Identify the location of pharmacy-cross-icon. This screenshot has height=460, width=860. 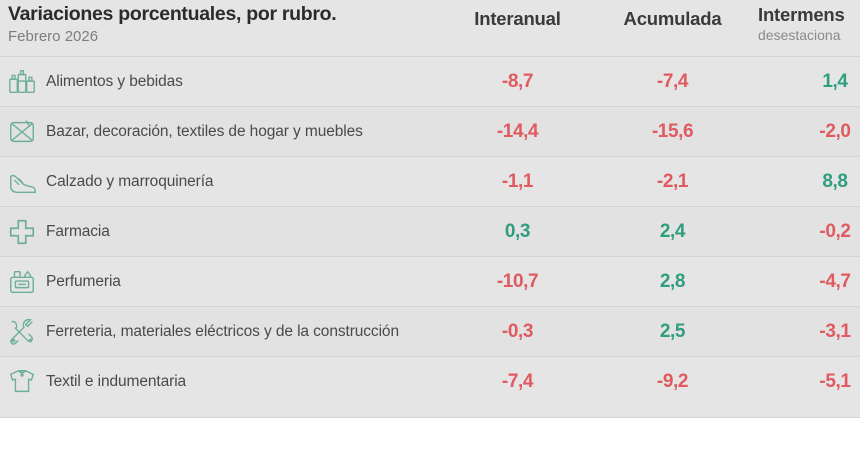
(22, 232).